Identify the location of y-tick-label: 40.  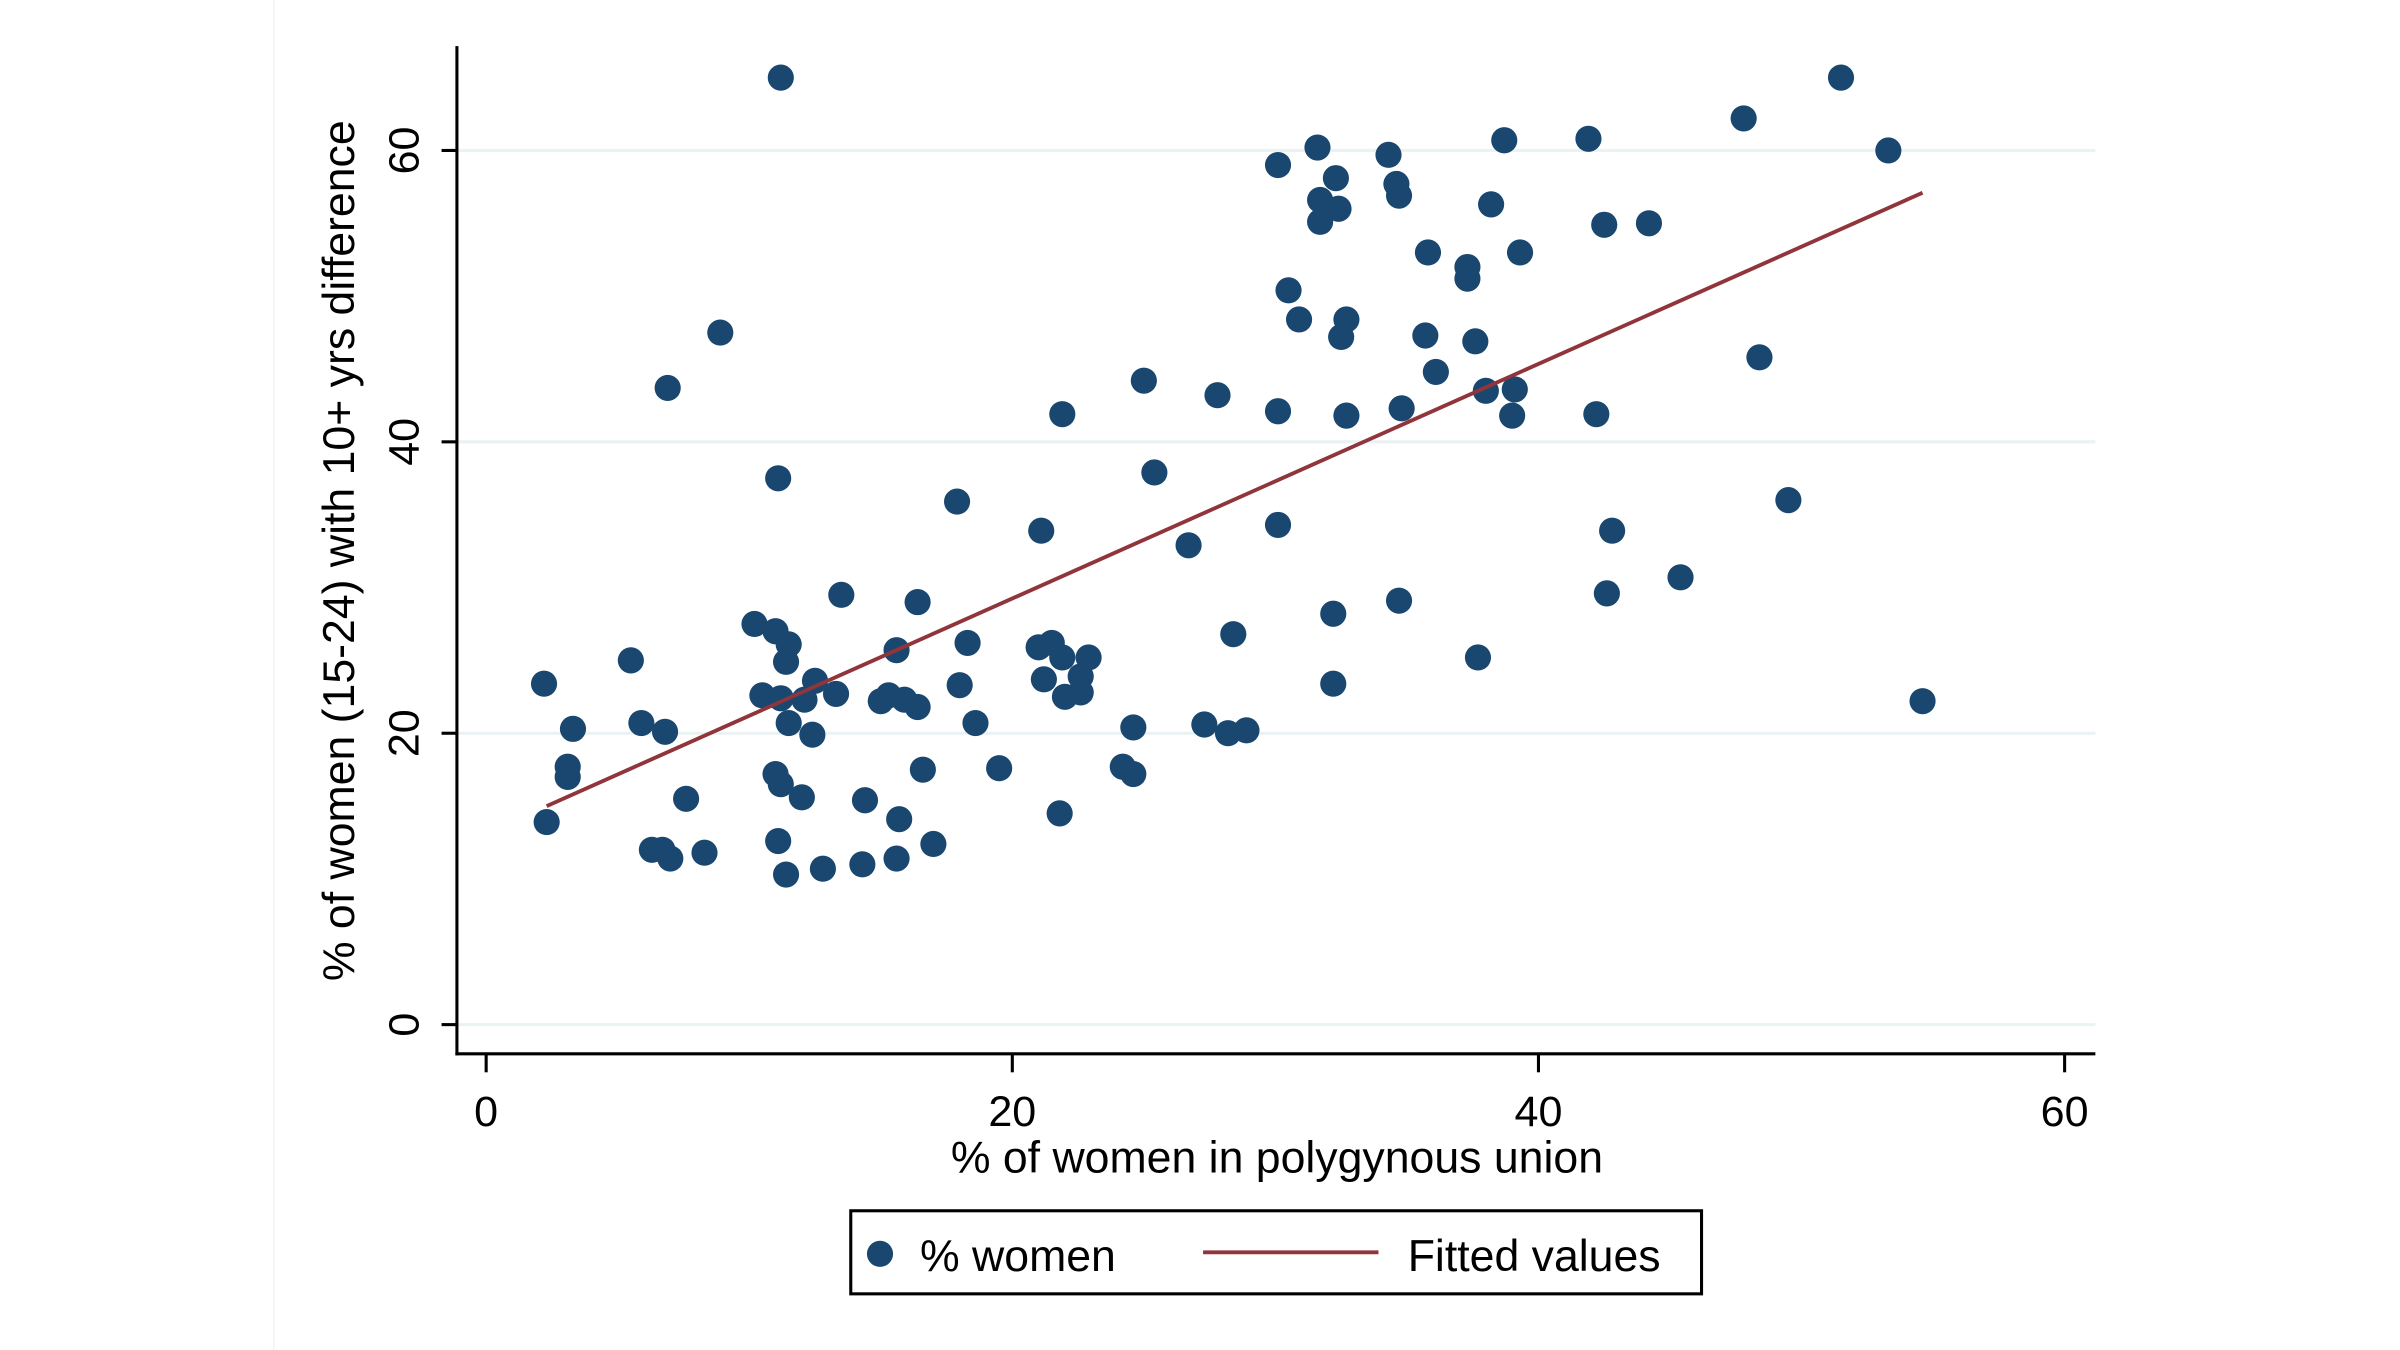
(404, 442).